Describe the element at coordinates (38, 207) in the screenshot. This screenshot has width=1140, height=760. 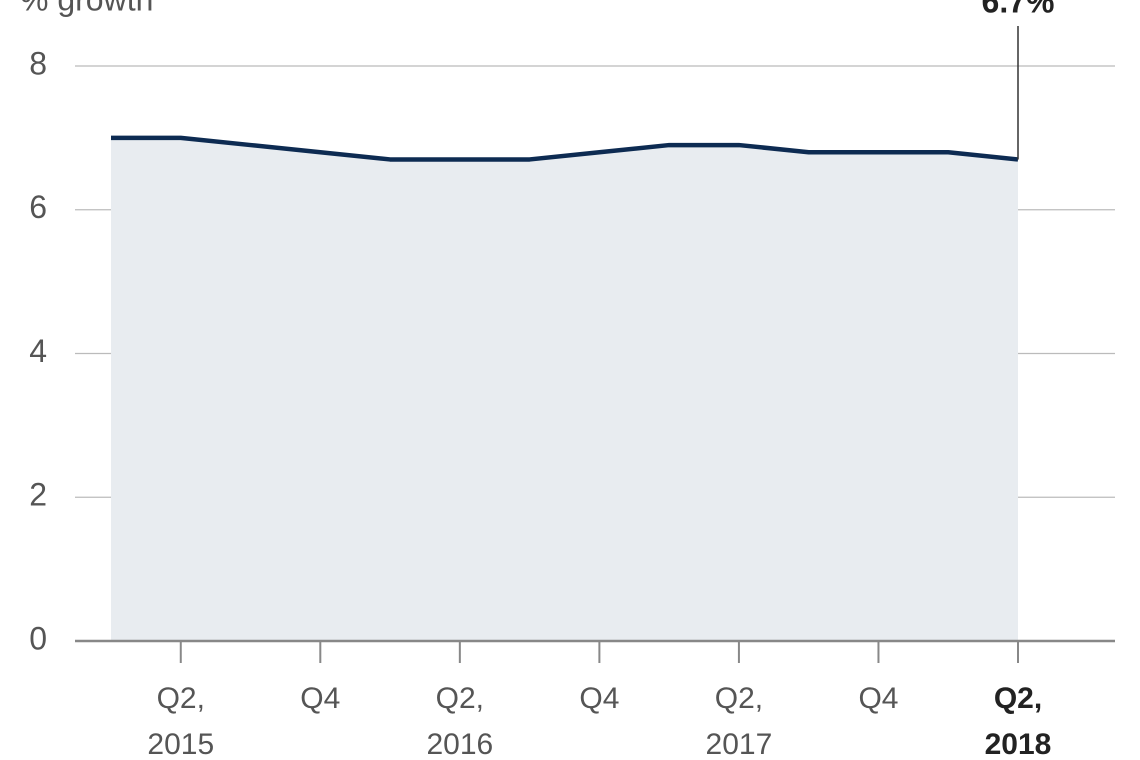
I see `y-tick-label: 6` at that location.